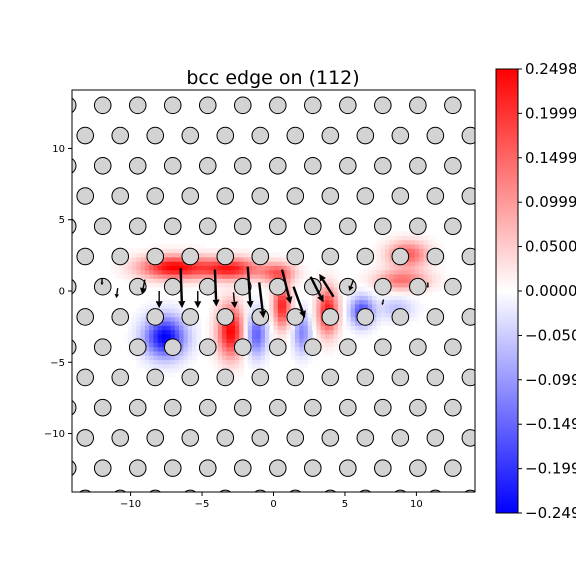  I want to click on colorbar-tick-label: 0.0500, so click(550, 247).